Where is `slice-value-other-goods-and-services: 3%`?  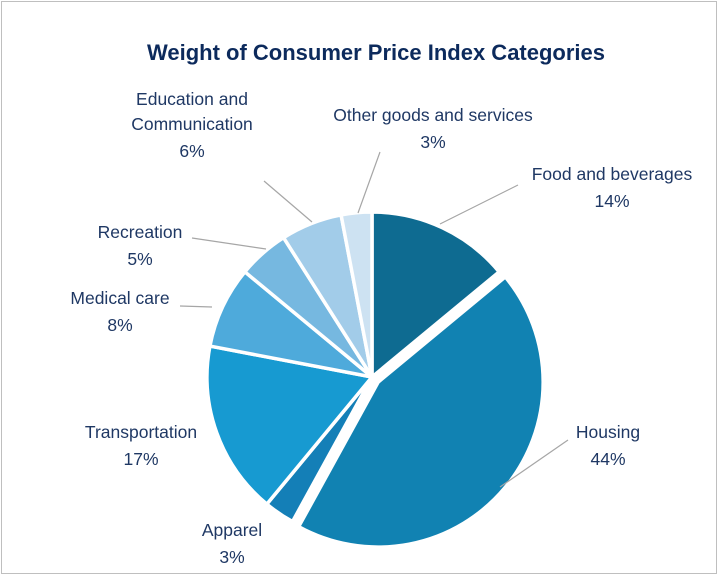
slice-value-other-goods-and-services: 3% is located at coordinates (432, 142).